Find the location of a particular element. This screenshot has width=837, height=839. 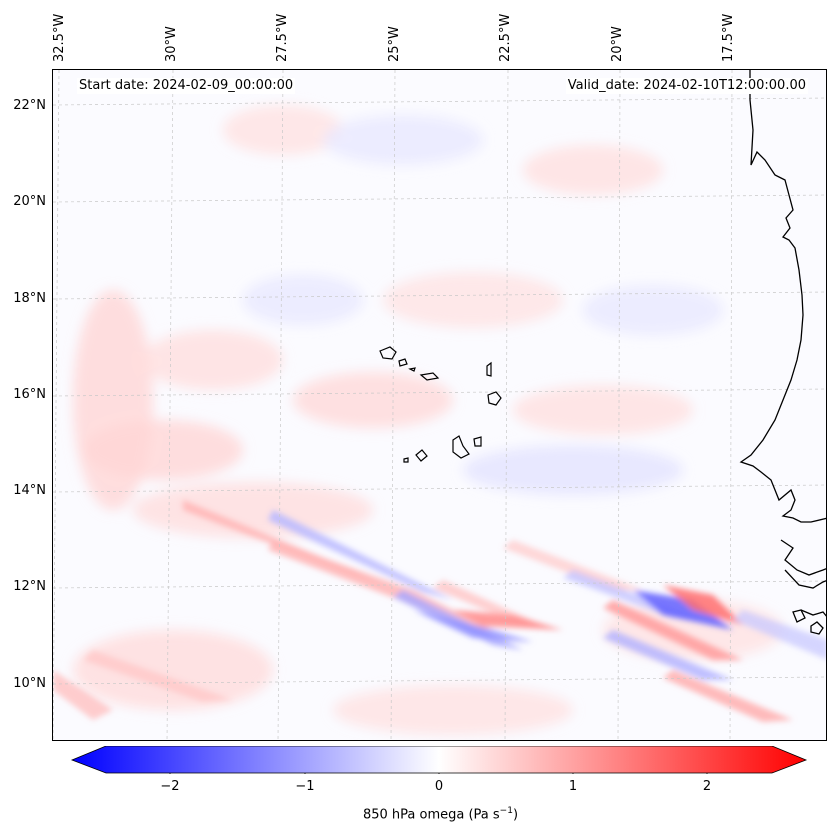

lat-label-22n: 22°N is located at coordinates (29, 105).